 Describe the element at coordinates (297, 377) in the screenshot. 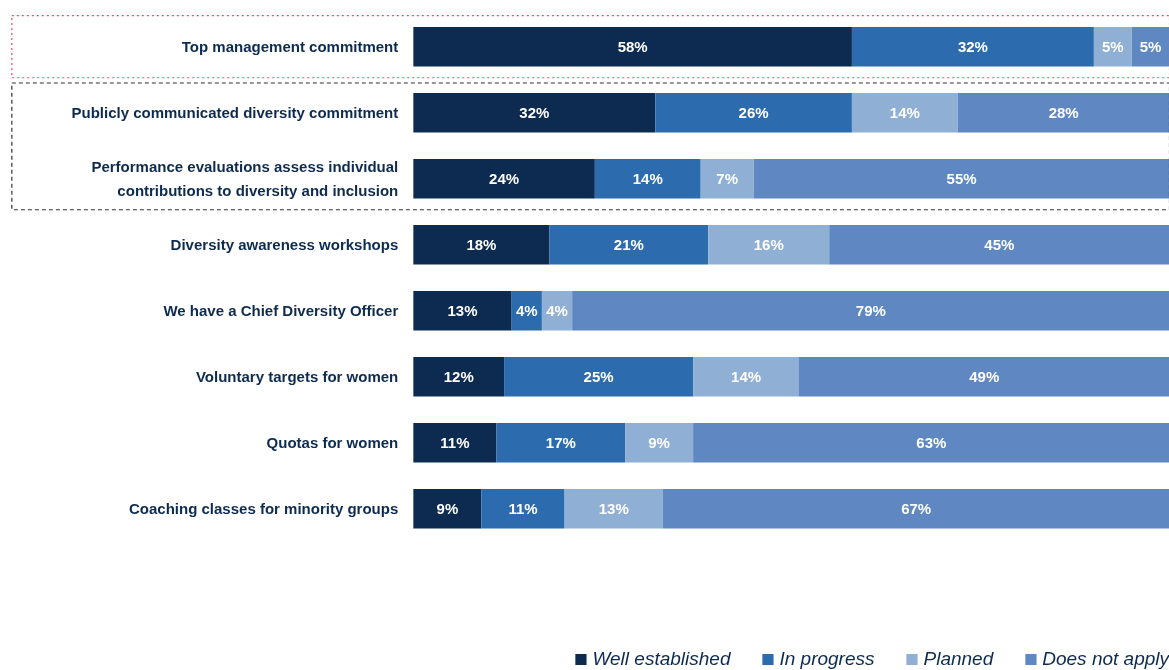

I see `y-tick-label: Voluntary targets for women` at that location.